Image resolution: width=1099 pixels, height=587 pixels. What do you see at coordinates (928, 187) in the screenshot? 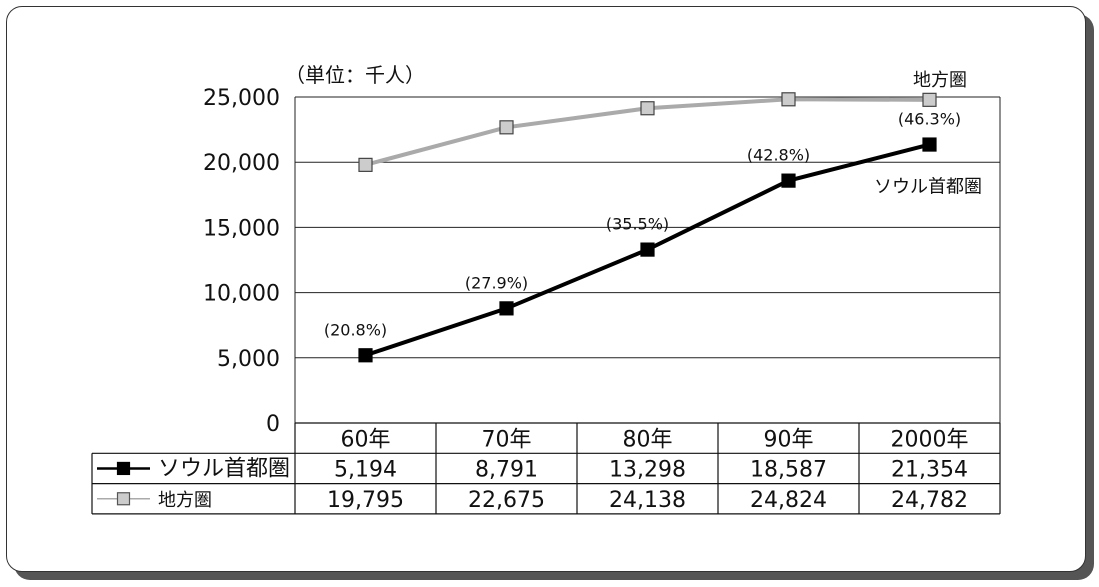
I see `series-name-label: ソウル首都圏` at bounding box center [928, 187].